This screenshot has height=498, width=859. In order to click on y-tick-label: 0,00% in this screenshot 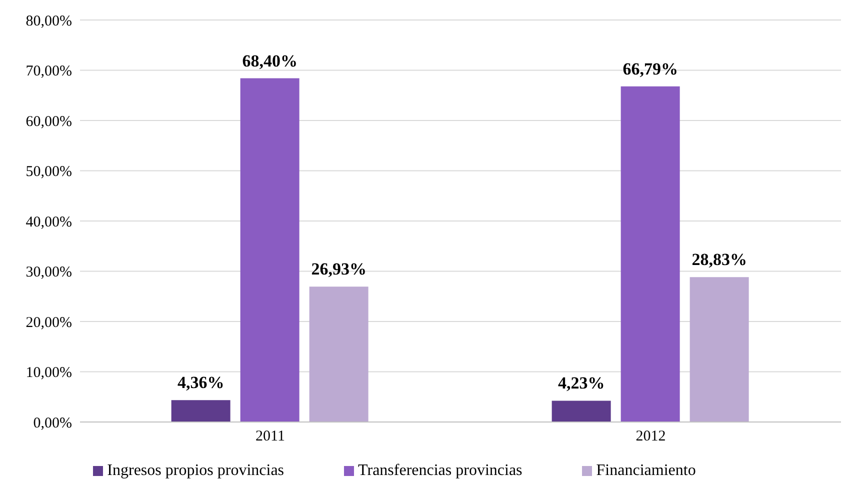, I will do `click(52, 423)`.